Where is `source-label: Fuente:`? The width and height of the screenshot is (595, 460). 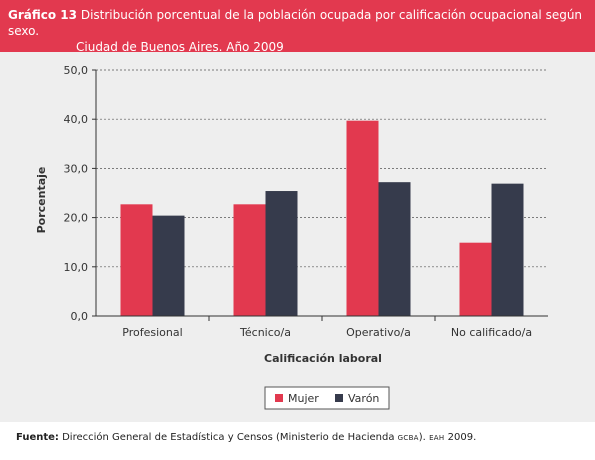 source-label: Fuente: is located at coordinates (37, 437).